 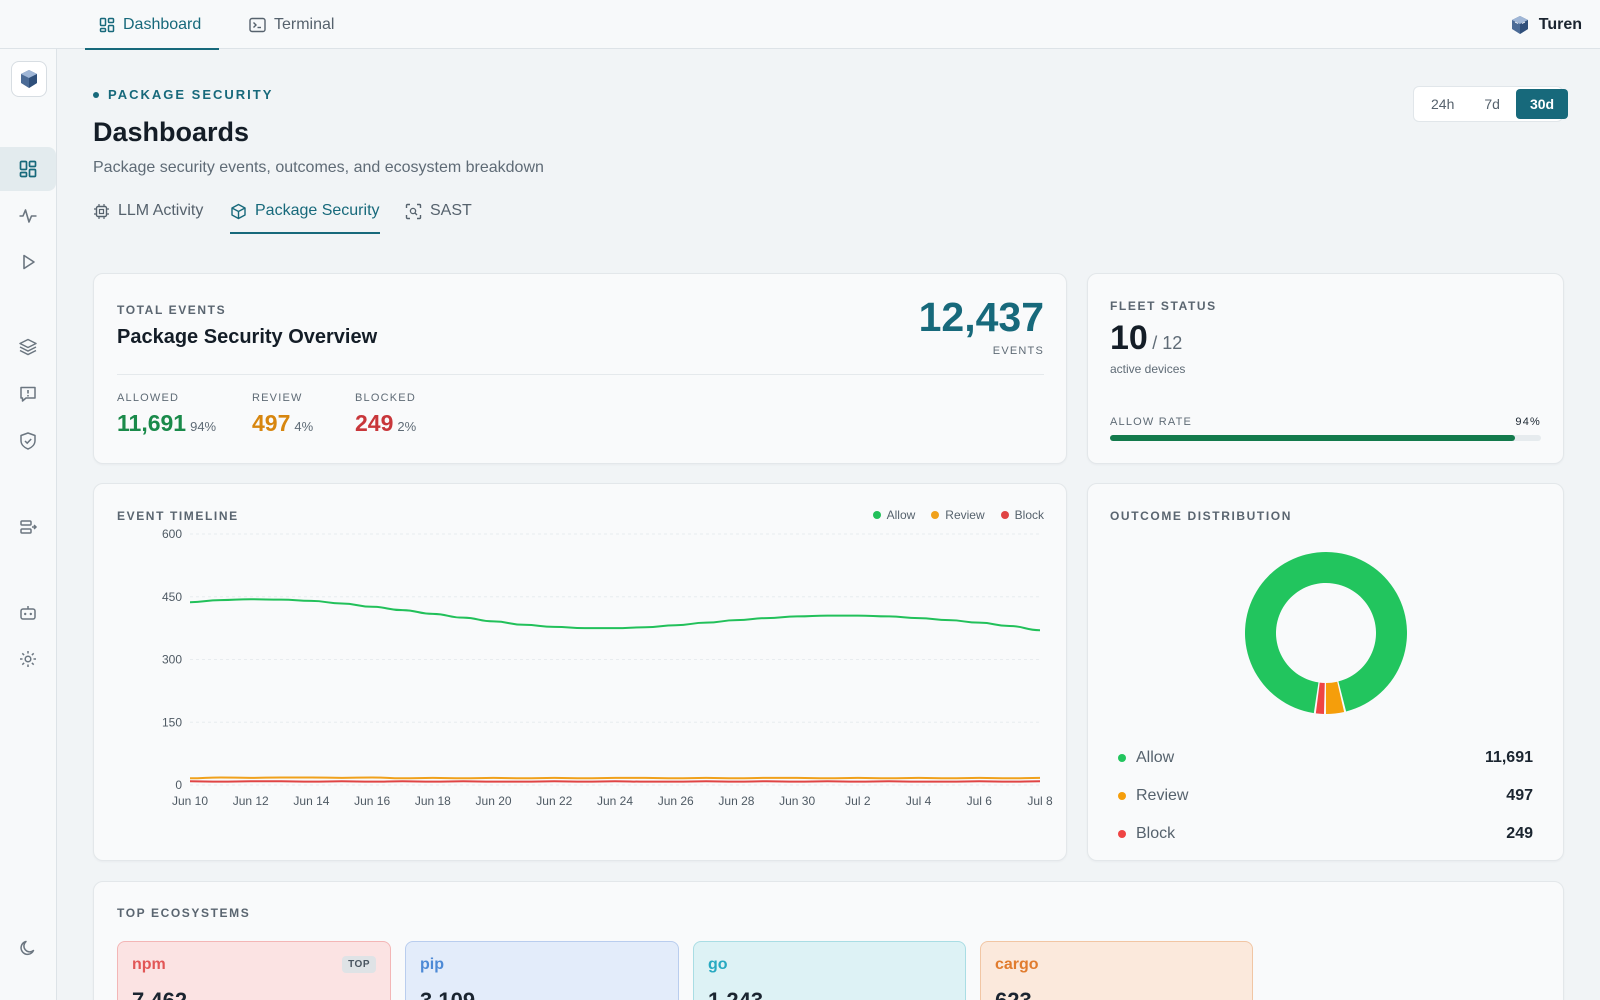 I want to click on tab-package-security: Package Security, so click(x=305, y=218).